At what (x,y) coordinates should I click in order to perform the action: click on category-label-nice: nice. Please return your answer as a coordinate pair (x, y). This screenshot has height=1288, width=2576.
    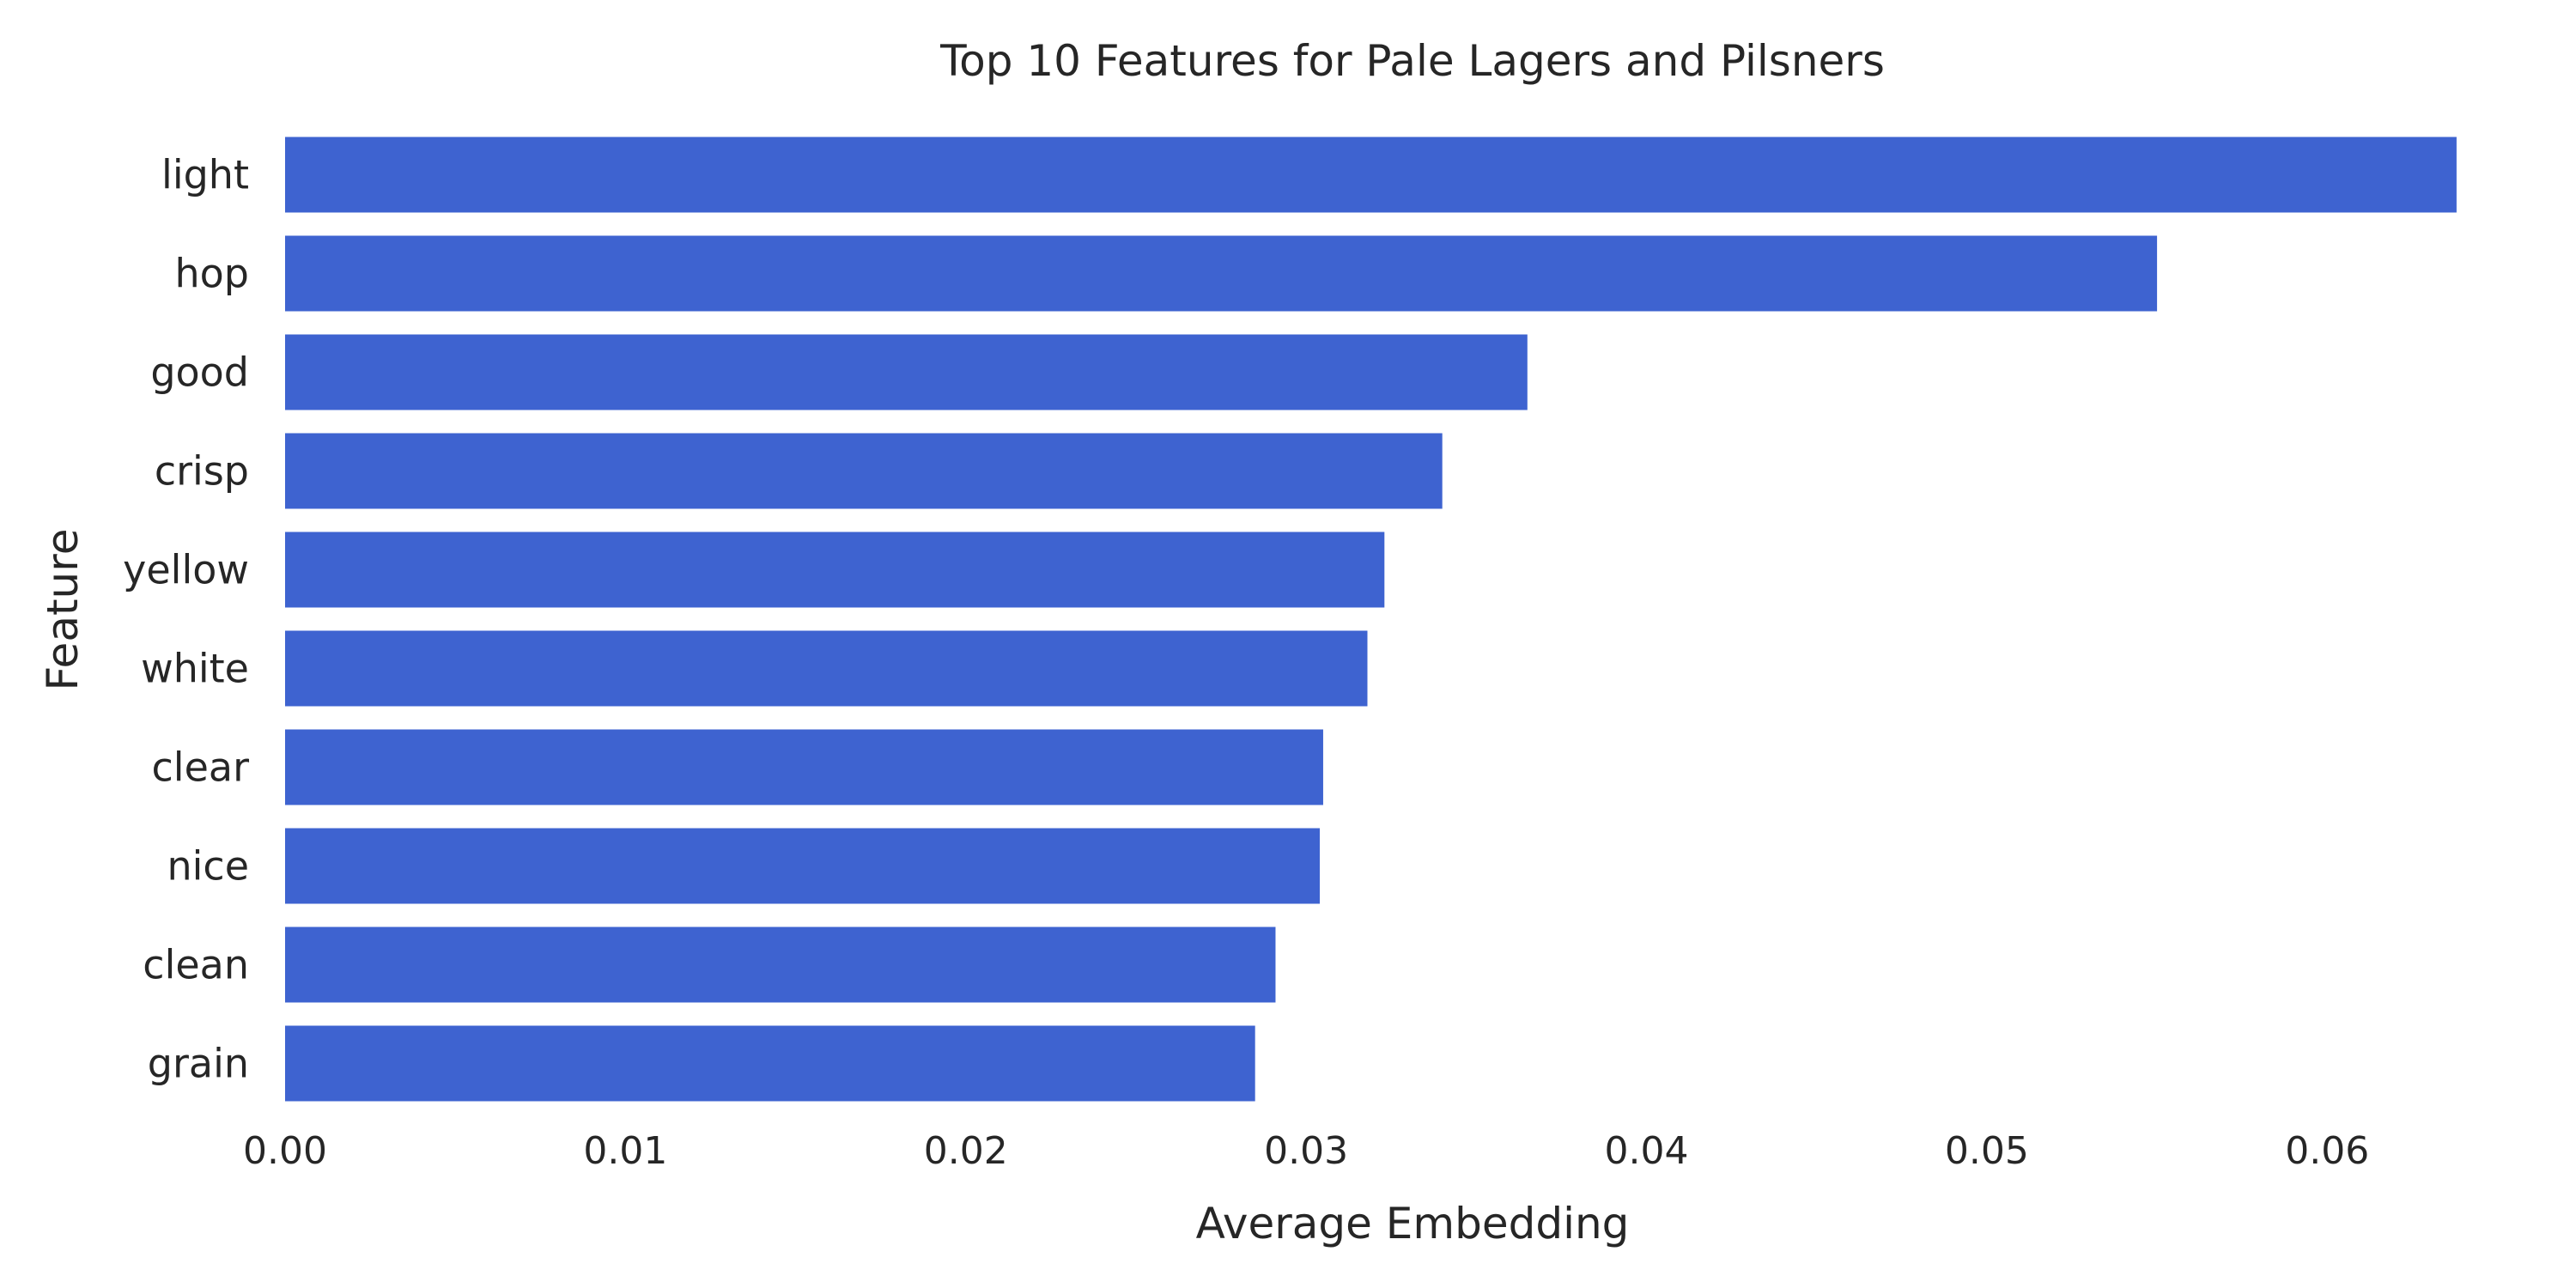
    Looking at the image, I should click on (208, 867).